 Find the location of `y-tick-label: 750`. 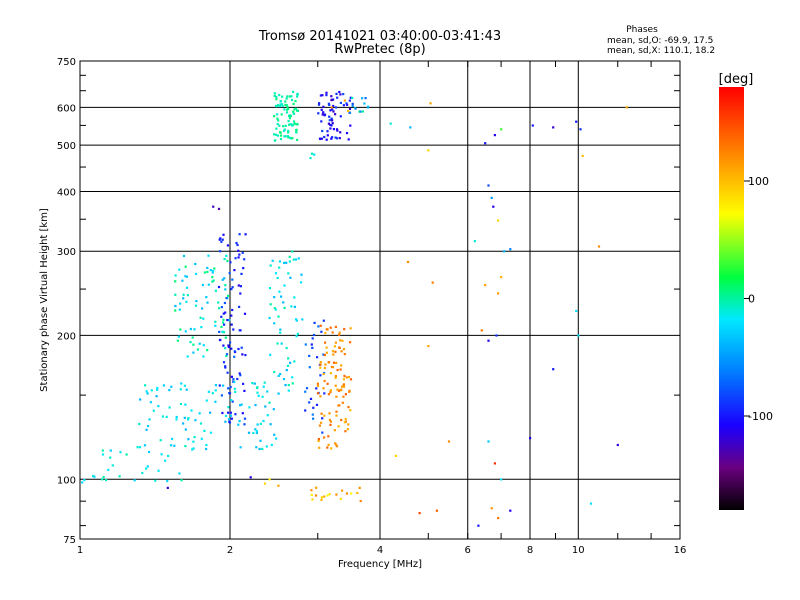

y-tick-label: 750 is located at coordinates (66, 62).